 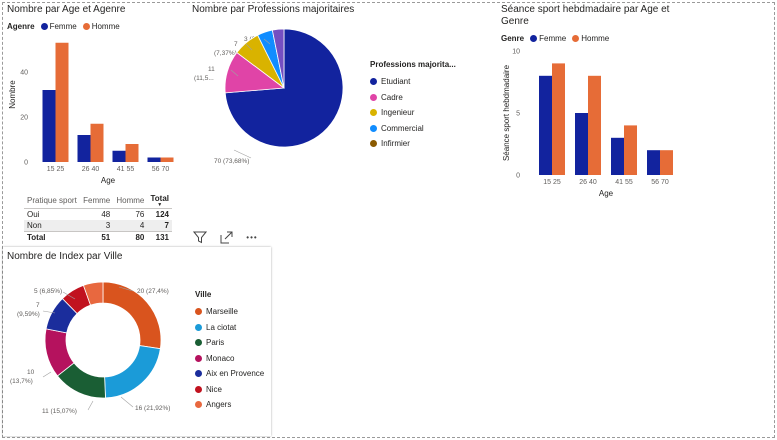 I want to click on donut-label-laciotat: 16 (21,92%), so click(x=152, y=408).